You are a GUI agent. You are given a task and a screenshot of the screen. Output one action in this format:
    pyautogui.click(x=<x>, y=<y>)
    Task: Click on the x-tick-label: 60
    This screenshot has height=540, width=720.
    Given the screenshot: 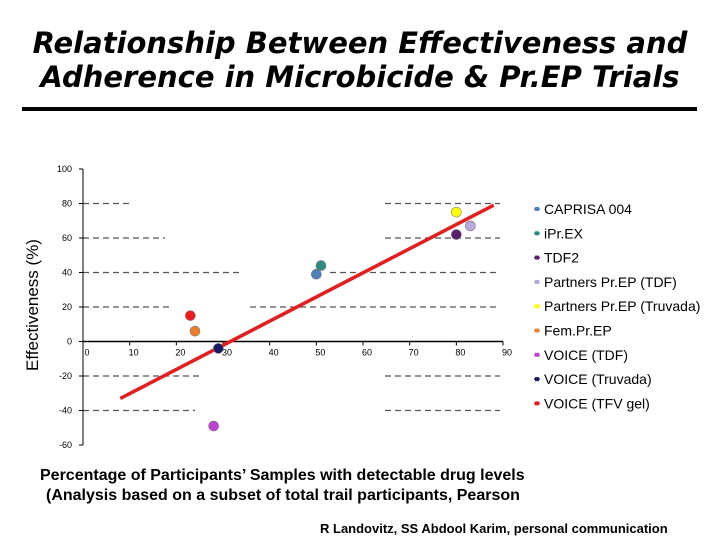 What is the action you would take?
    pyautogui.click(x=367, y=353)
    